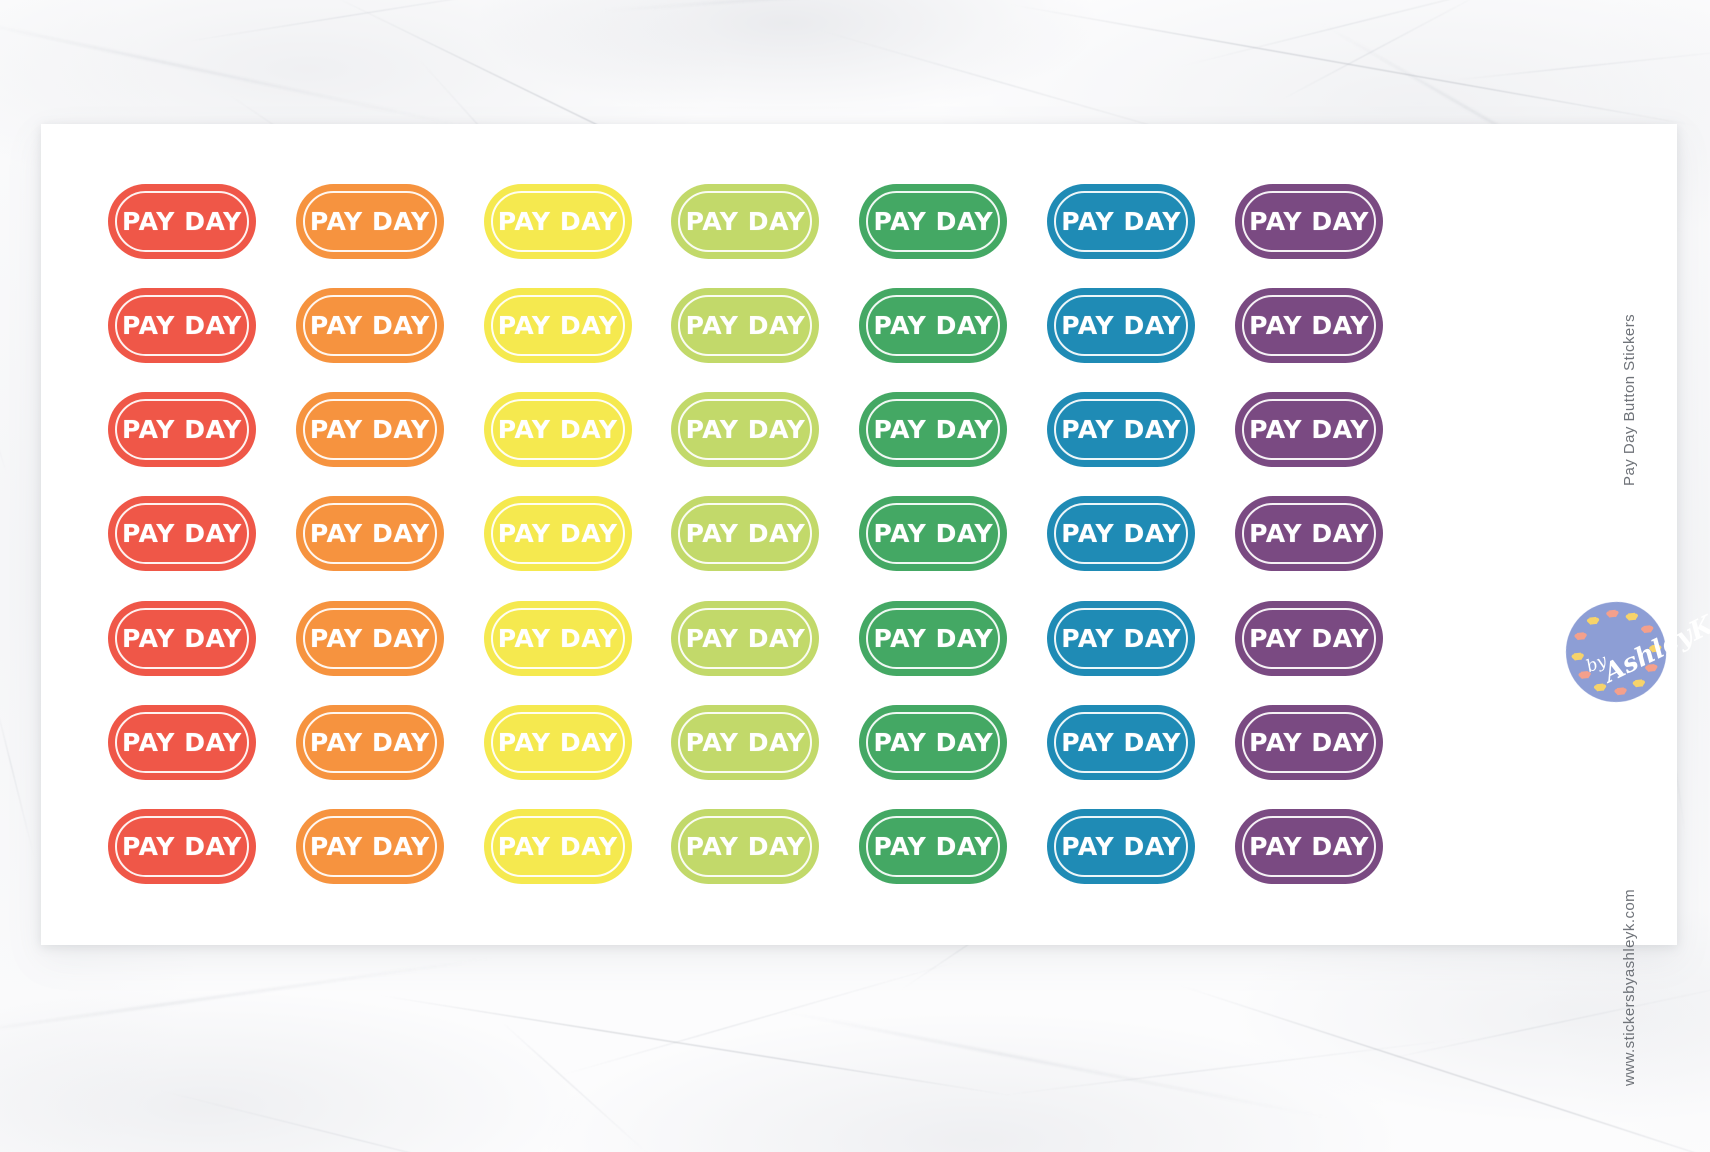 The width and height of the screenshot is (1710, 1152). I want to click on sticker-blue-r1c6: PAY DAY, so click(1121, 221).